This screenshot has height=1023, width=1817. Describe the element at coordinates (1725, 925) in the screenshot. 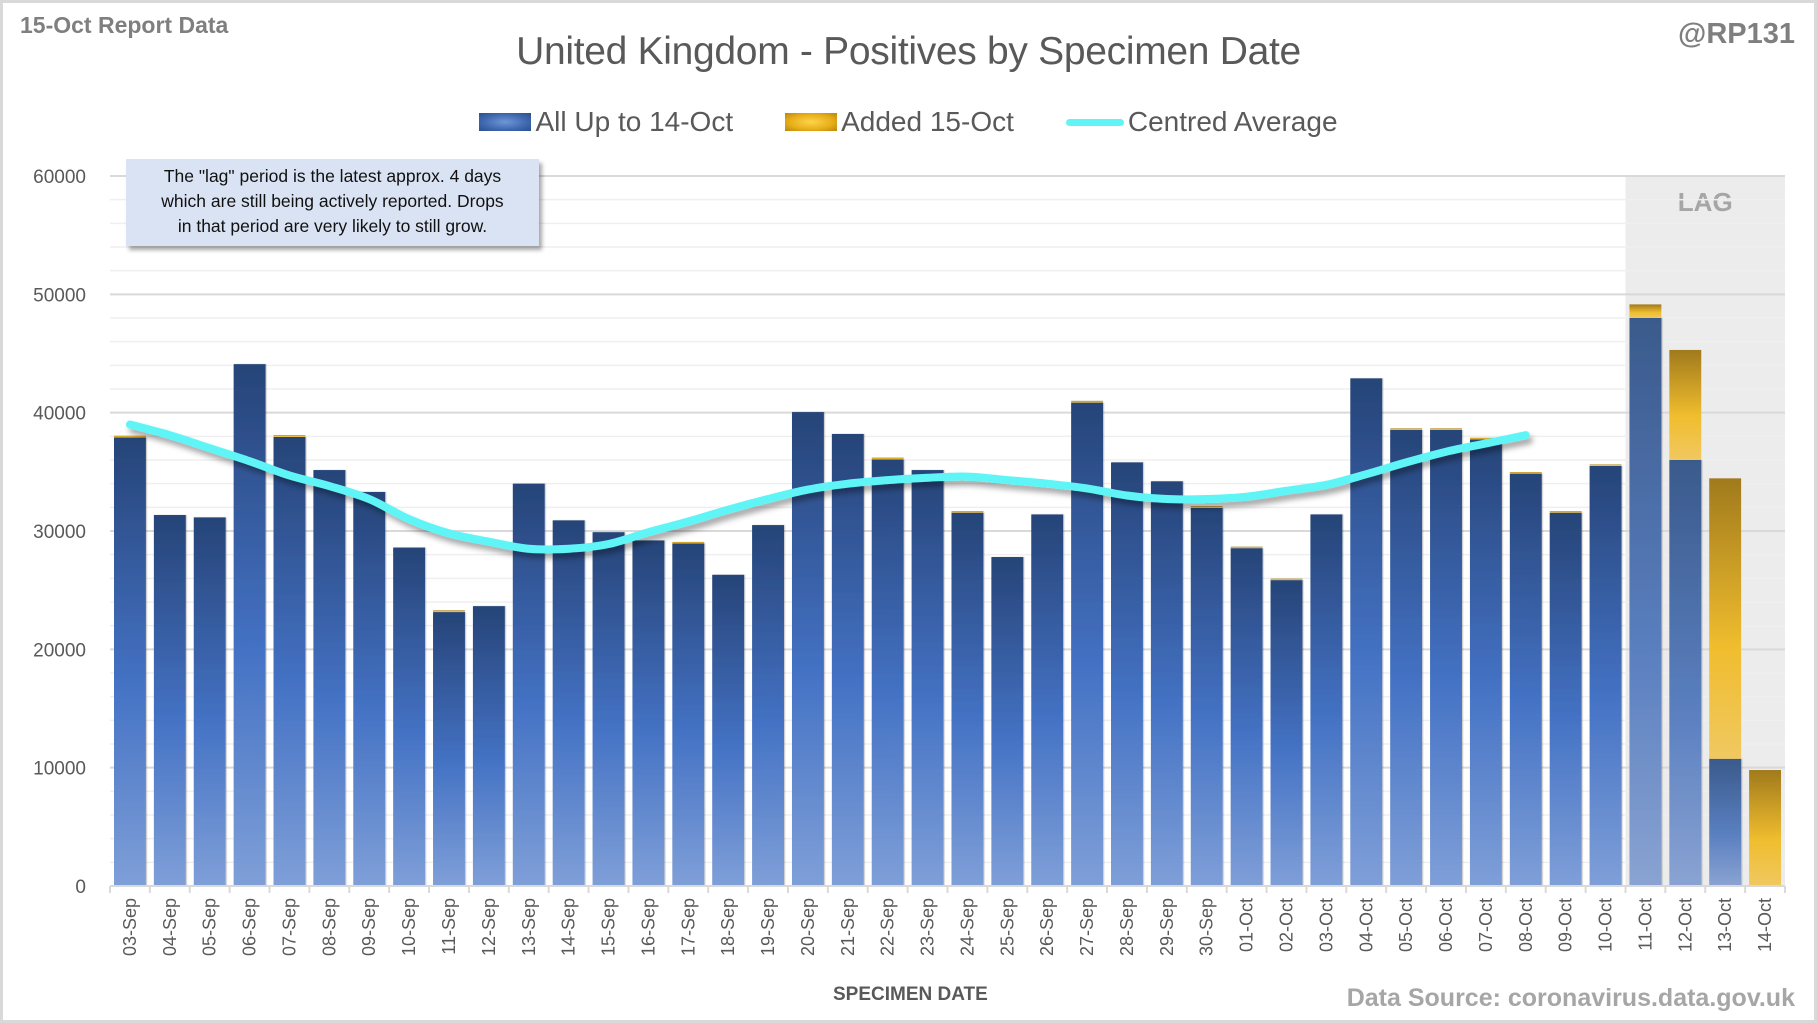

I see `x-tick-label: 13-Oct` at that location.